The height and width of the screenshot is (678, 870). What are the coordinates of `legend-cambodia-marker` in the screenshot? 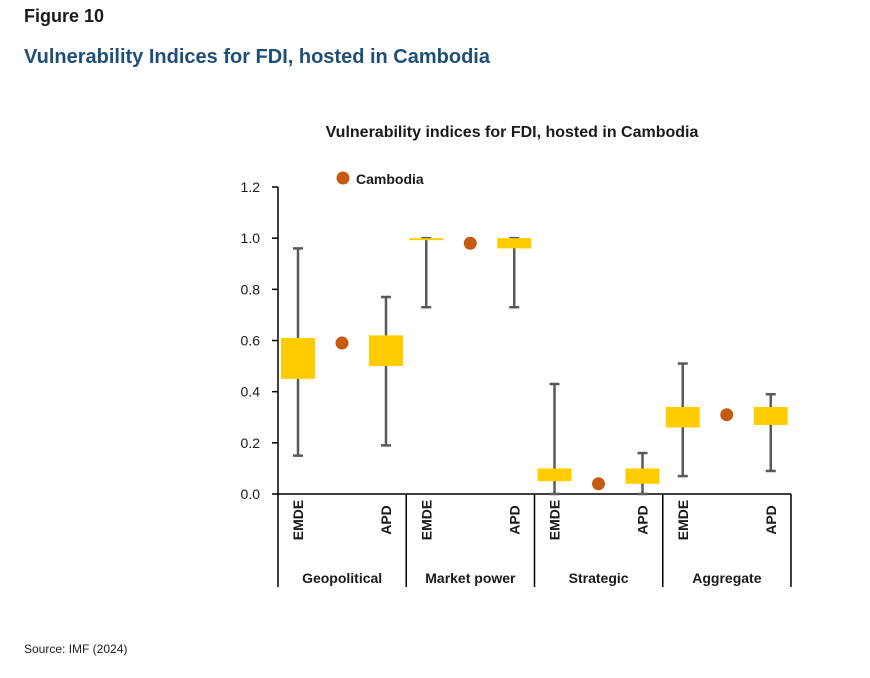 It's located at (343, 178).